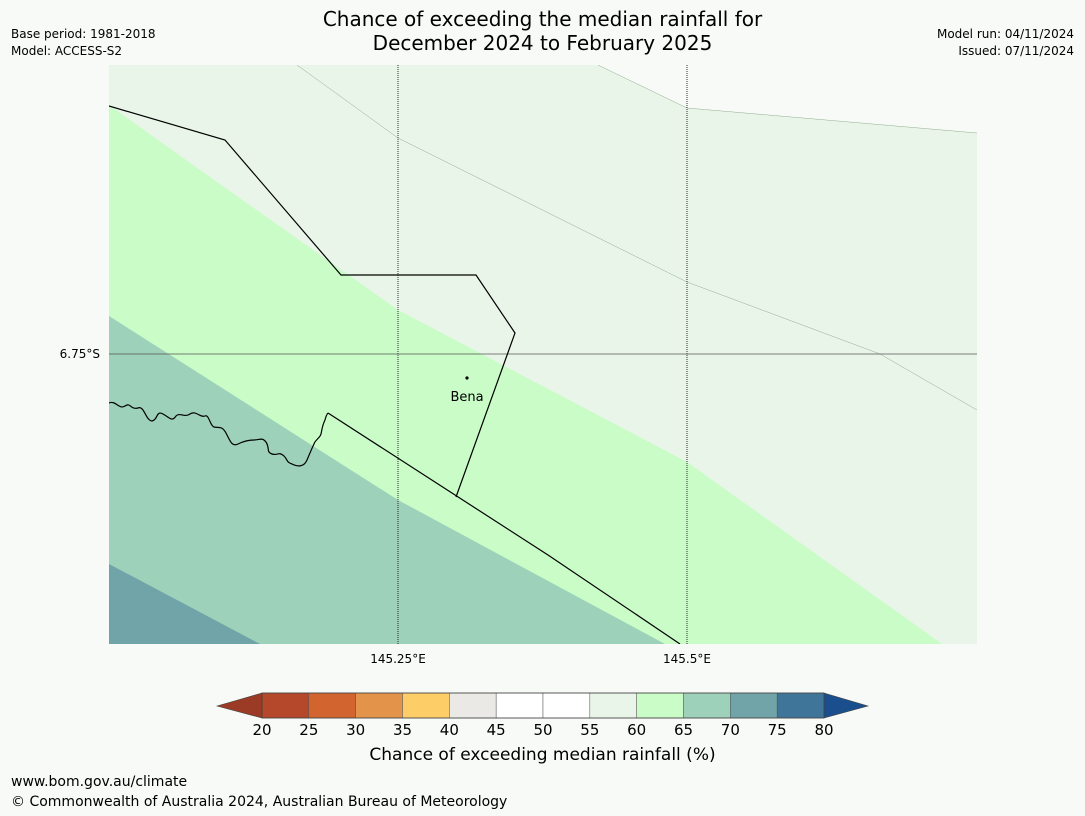 Image resolution: width=1085 pixels, height=816 pixels. I want to click on colorbar-cells, so click(543, 705).